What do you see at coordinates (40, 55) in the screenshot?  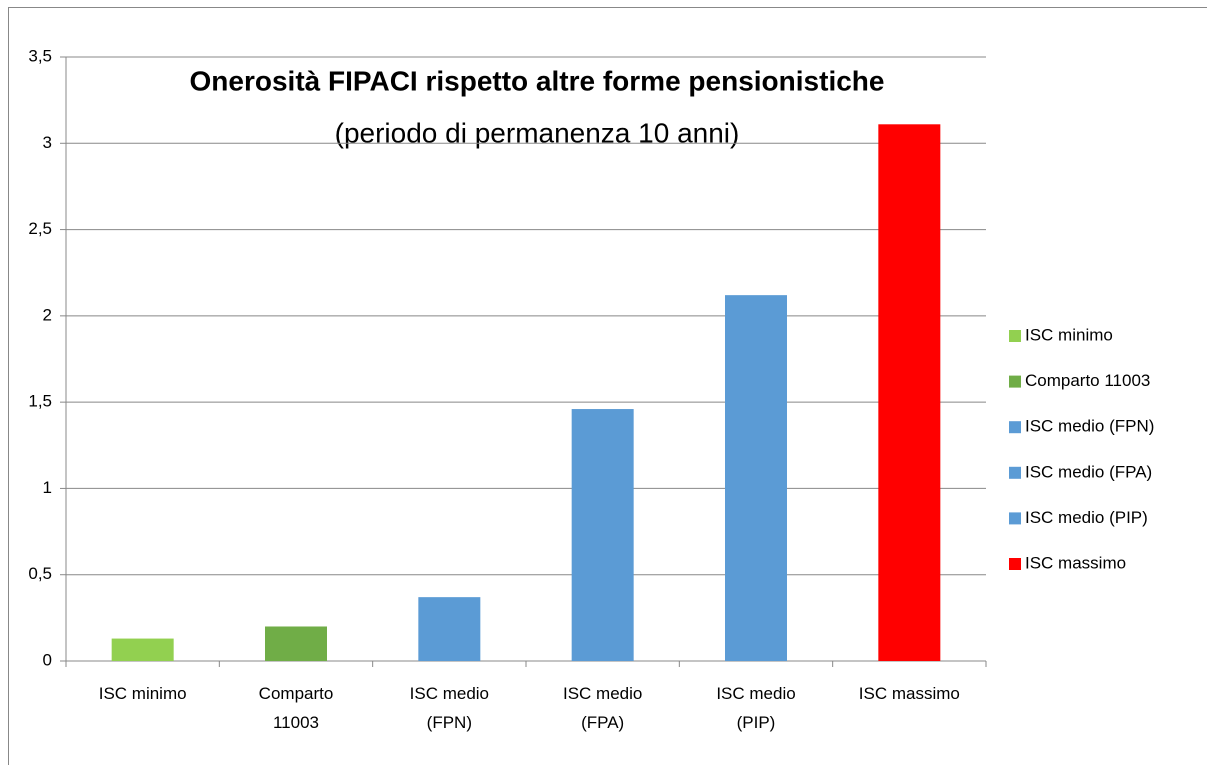 I see `y-tick-label: 3,5` at bounding box center [40, 55].